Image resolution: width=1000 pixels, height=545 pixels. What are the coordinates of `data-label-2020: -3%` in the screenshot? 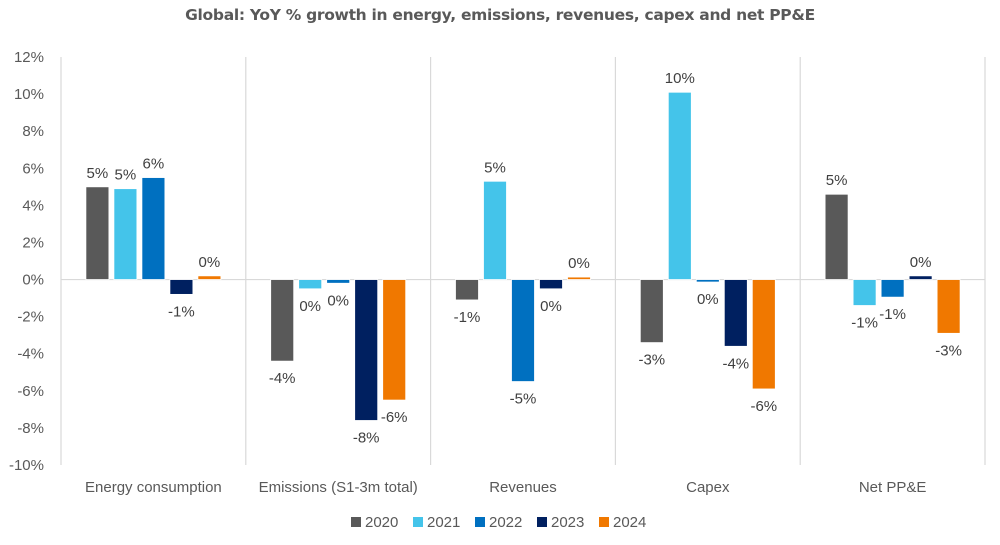 It's located at (651, 360).